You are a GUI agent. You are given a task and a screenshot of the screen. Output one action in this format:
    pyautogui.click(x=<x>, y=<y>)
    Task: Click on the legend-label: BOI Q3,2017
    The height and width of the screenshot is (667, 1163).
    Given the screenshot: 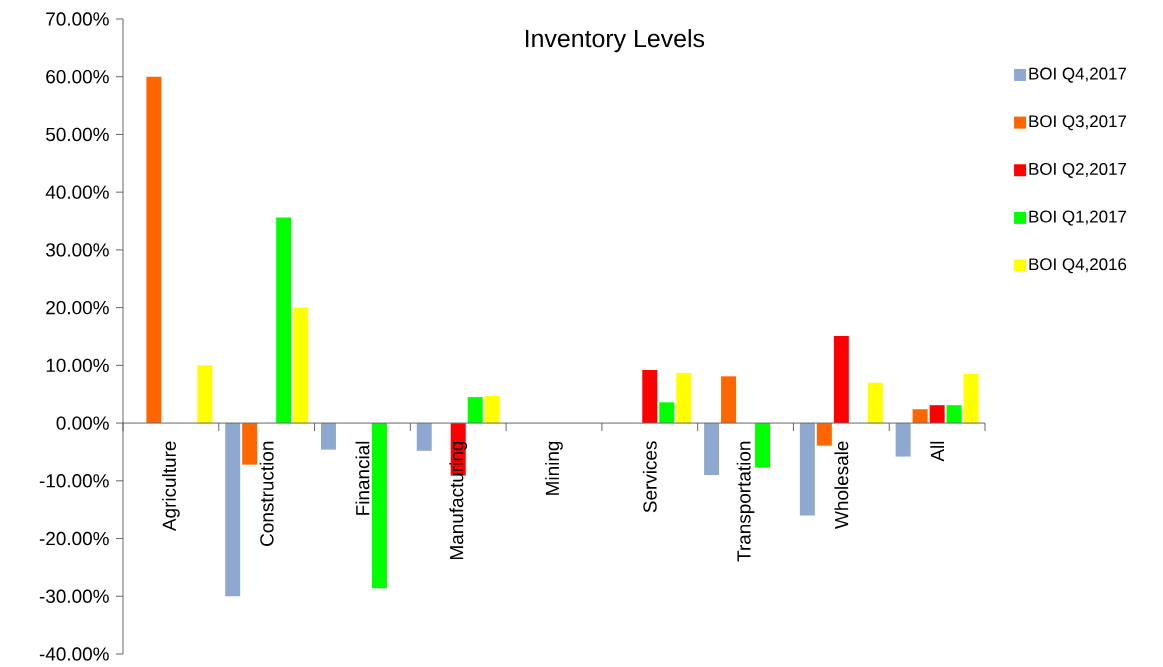 What is the action you would take?
    pyautogui.click(x=1078, y=123)
    